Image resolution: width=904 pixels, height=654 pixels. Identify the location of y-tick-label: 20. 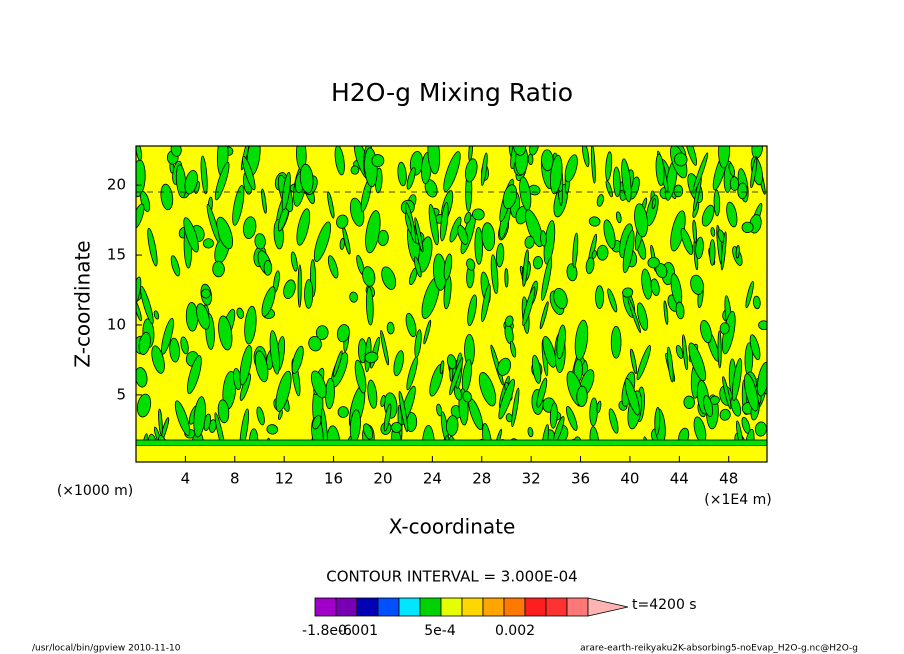
(116, 185).